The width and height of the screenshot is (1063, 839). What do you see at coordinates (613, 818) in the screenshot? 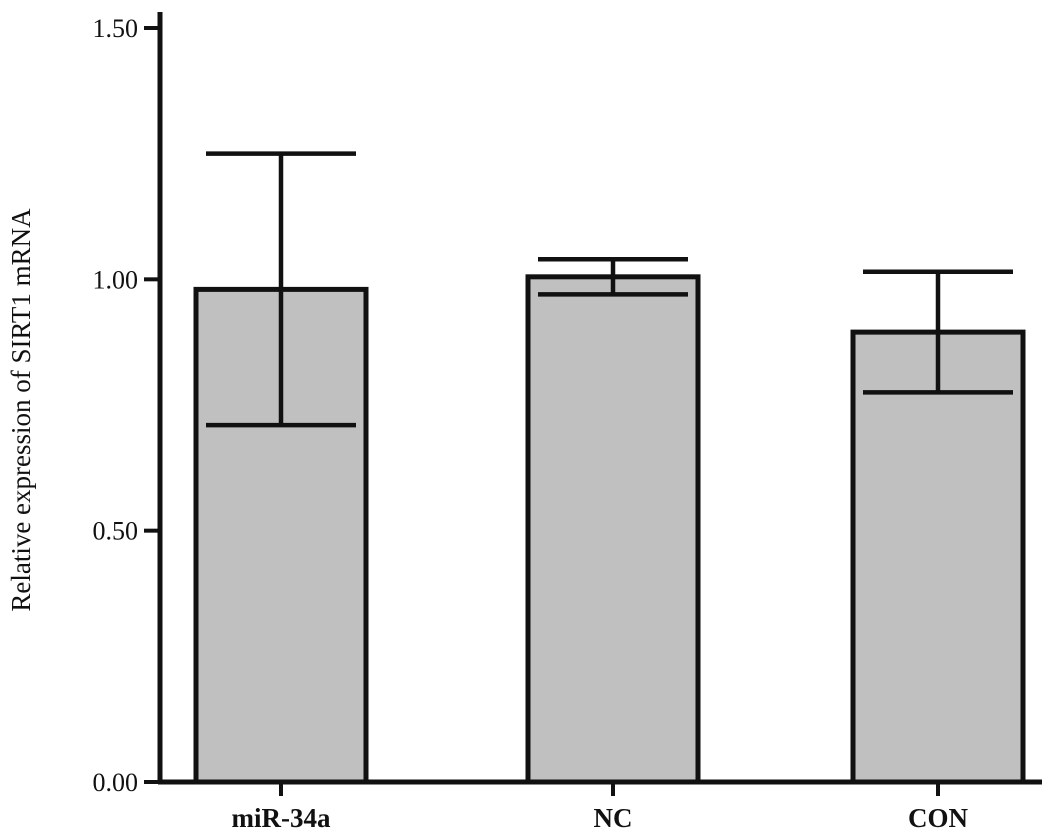
I see `x-category-label: NC` at bounding box center [613, 818].